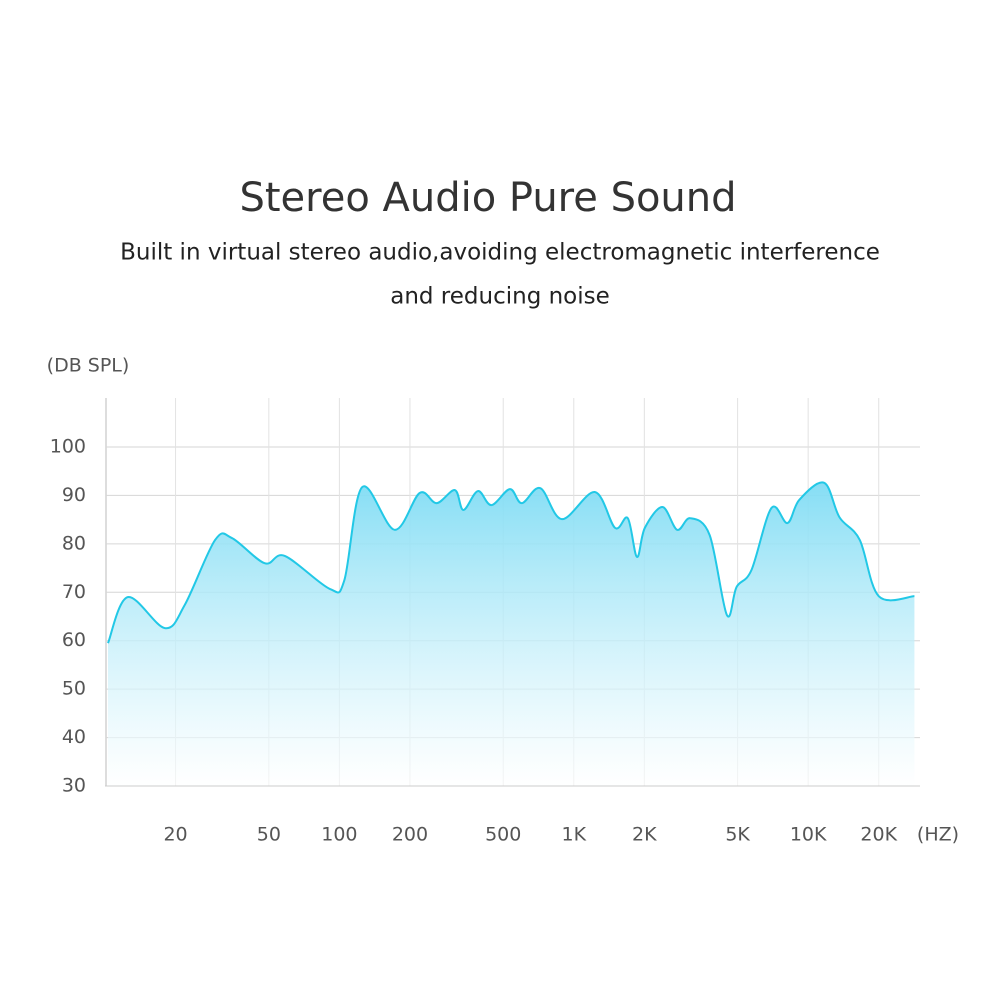 This screenshot has width=1001, height=1001. Describe the element at coordinates (175, 835) in the screenshot. I see `x-tick-label: 20` at that location.